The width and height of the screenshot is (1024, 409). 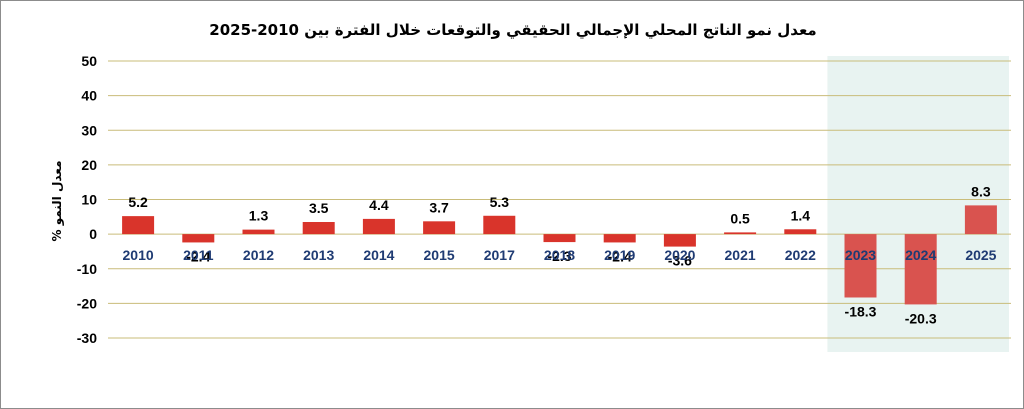 I want to click on x-tick-label: 2021, so click(x=740, y=255).